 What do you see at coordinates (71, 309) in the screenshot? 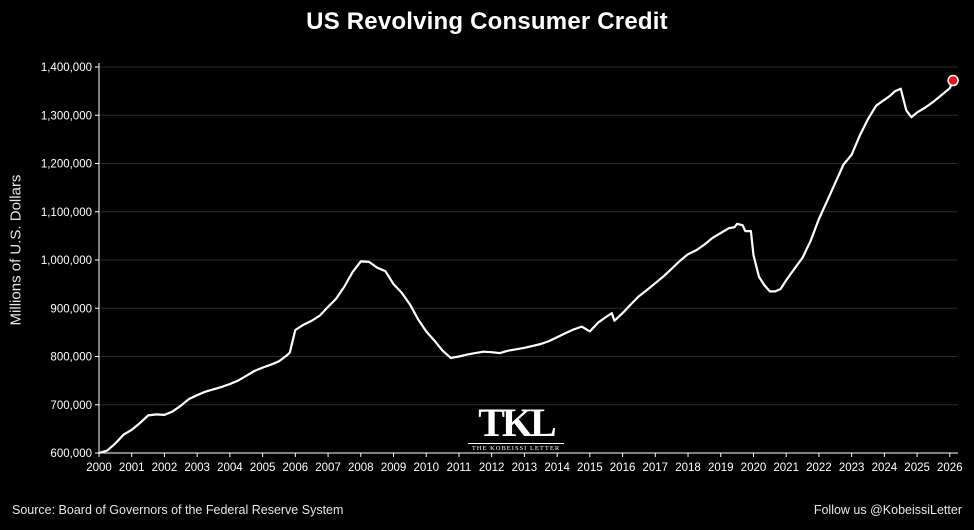
I see `y-tick-label: 900,000` at bounding box center [71, 309].